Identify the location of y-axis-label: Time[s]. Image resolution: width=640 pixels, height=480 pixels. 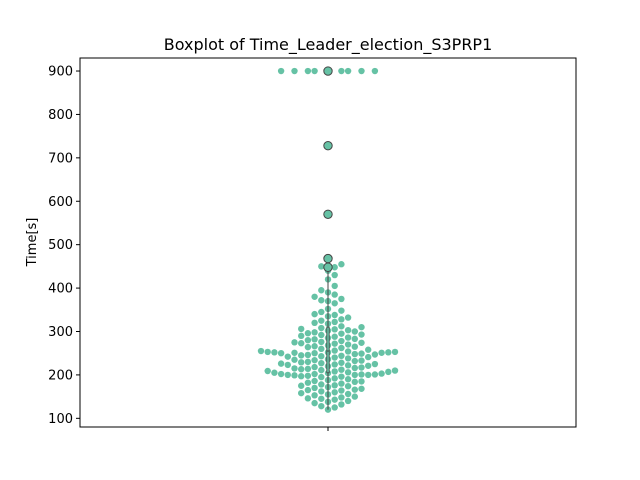
(32, 243).